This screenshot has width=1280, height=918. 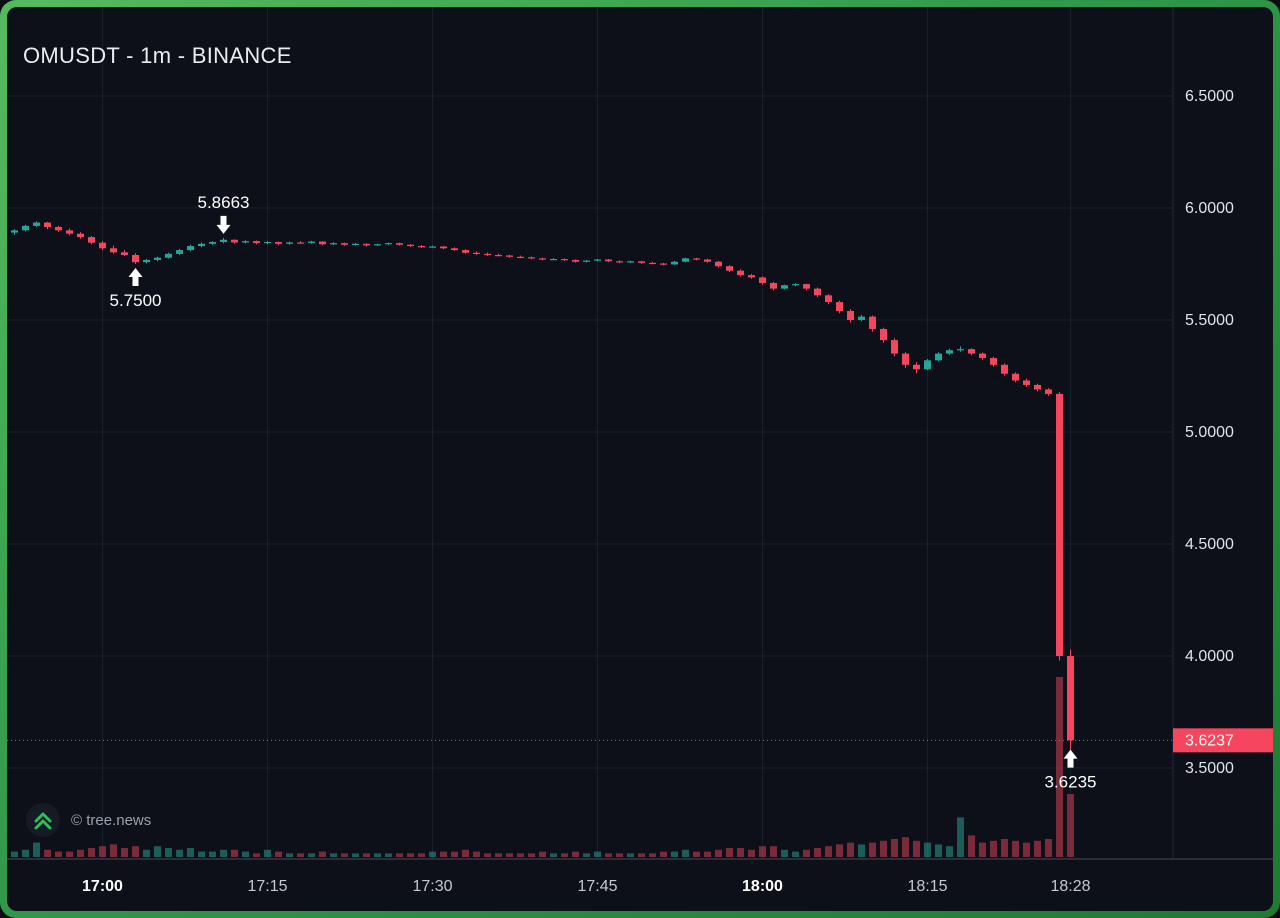 I want to click on price-tick-label: 4.5000, so click(x=1209, y=544).